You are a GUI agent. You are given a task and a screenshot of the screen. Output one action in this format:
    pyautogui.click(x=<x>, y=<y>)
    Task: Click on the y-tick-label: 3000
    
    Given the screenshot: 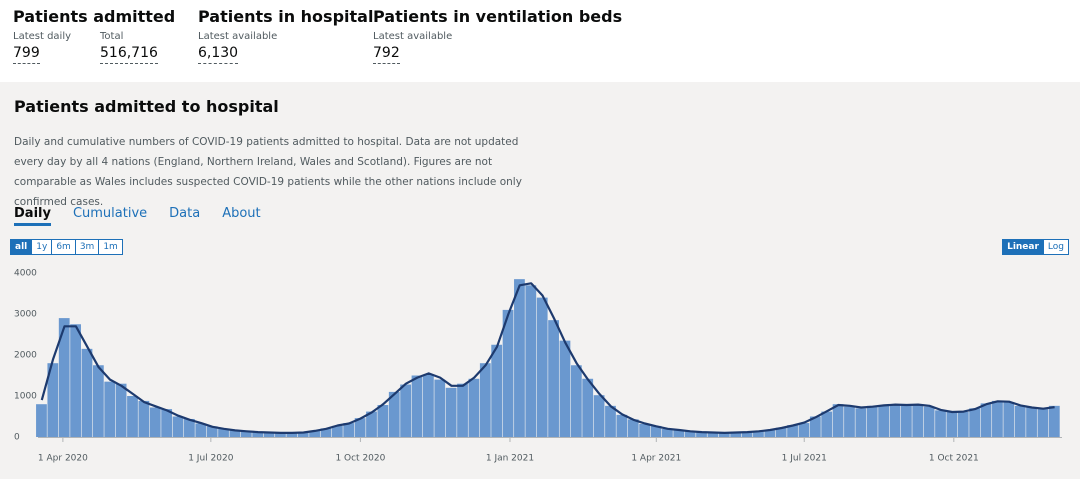 What is the action you would take?
    pyautogui.click(x=25, y=315)
    